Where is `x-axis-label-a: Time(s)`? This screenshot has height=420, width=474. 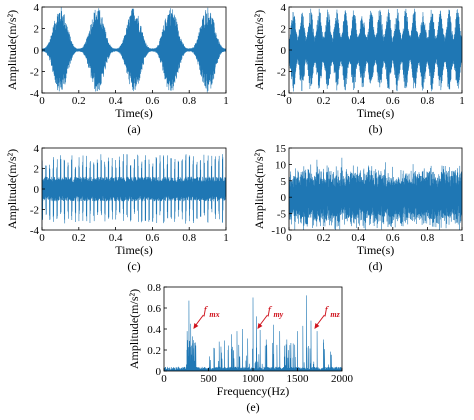
x-axis-label-a: Time(s) is located at coordinates (134, 113).